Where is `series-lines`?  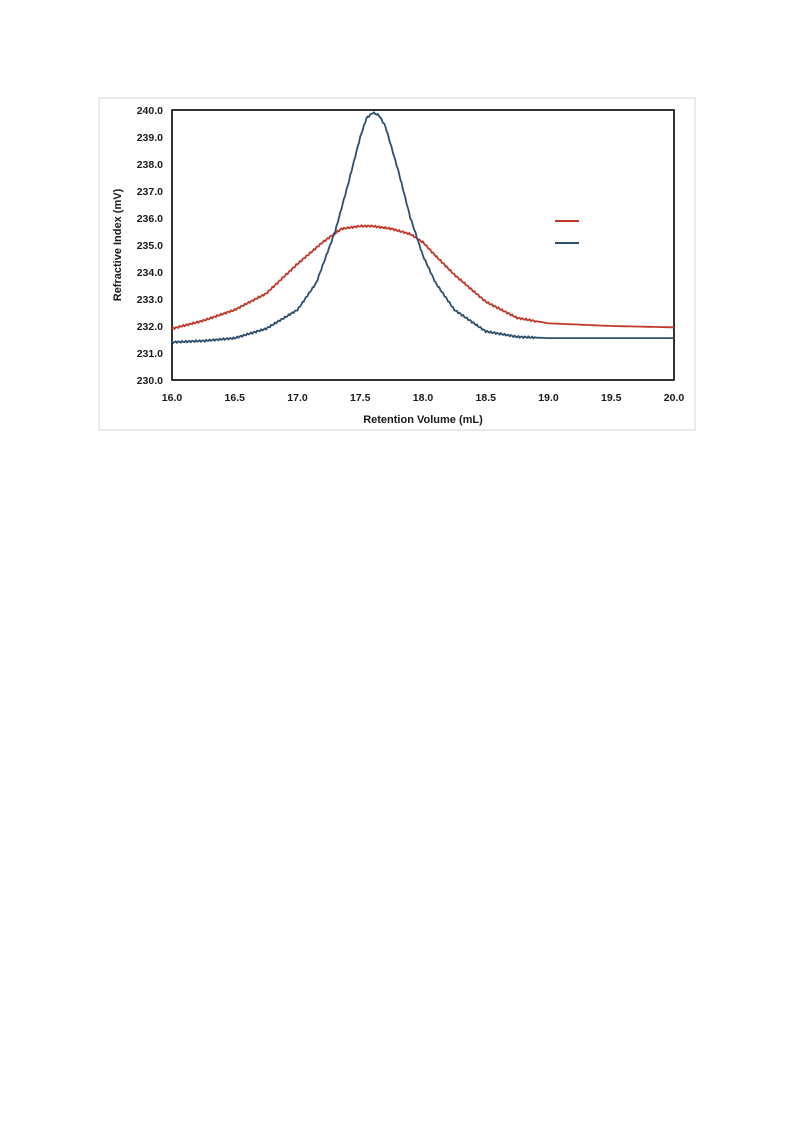
series-lines is located at coordinates (423, 227).